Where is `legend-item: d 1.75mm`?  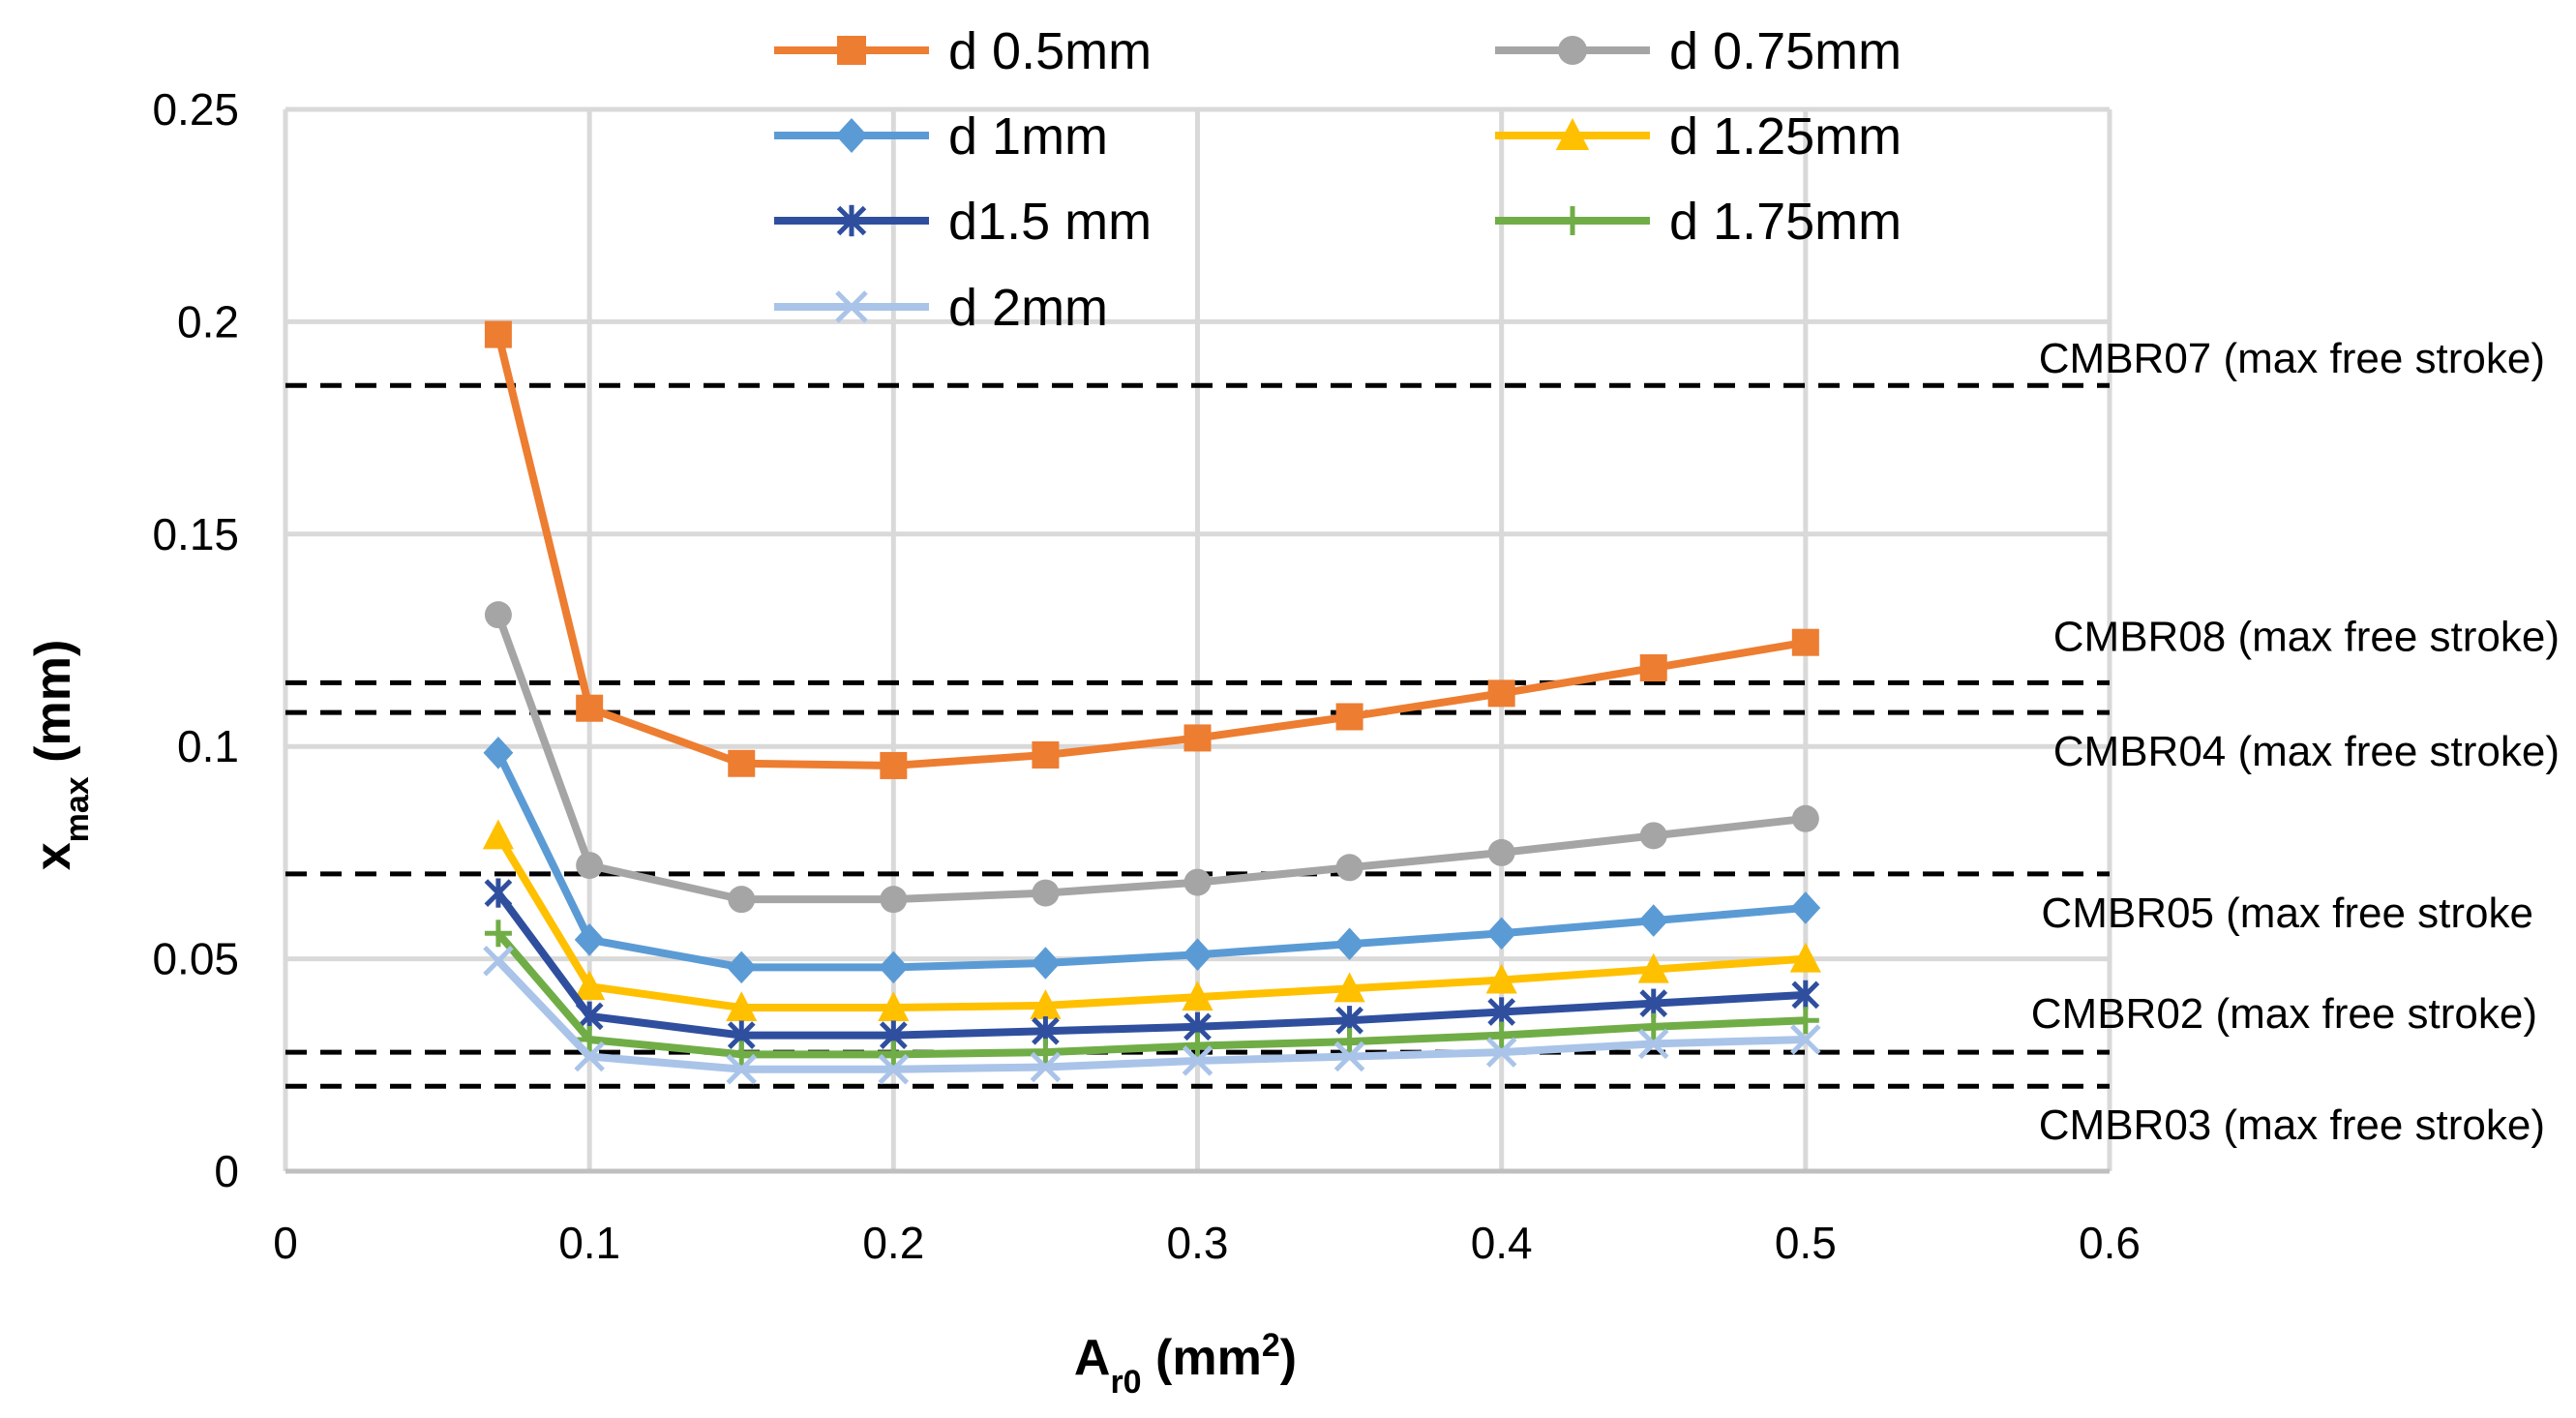 legend-item: d 1.75mm is located at coordinates (1698, 222).